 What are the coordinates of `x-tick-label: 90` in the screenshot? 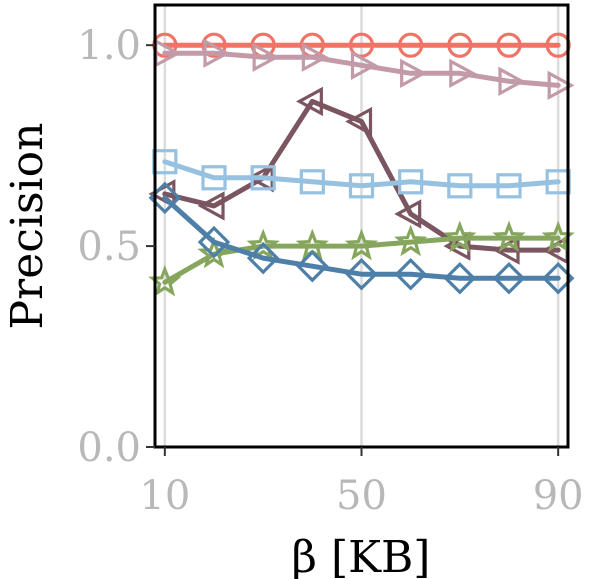 It's located at (558, 496).